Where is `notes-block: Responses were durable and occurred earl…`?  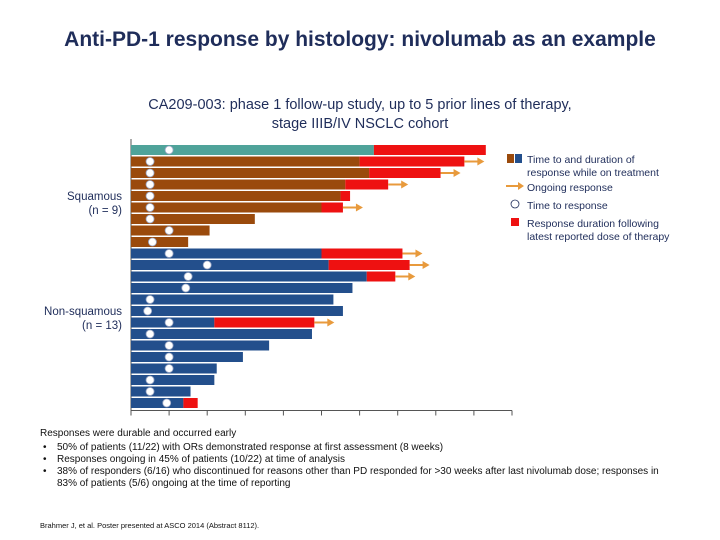 notes-block: Responses were durable and occurred earl… is located at coordinates (360, 459).